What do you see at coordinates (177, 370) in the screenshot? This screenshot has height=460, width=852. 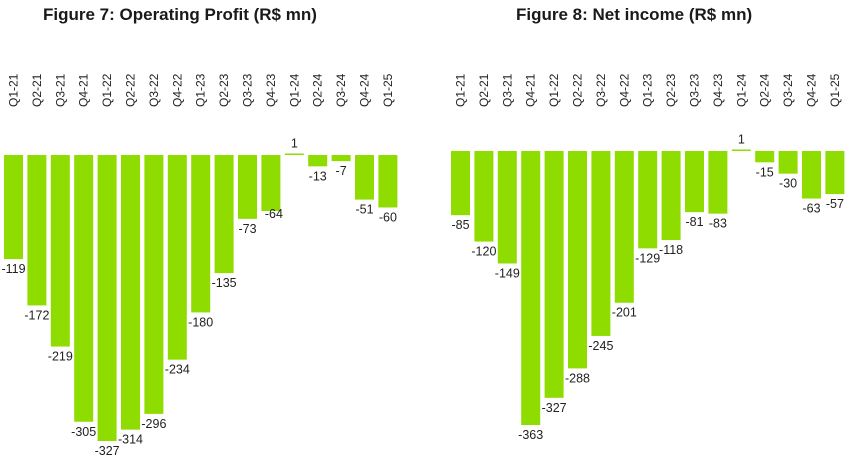 I see `data-label: -234` at bounding box center [177, 370].